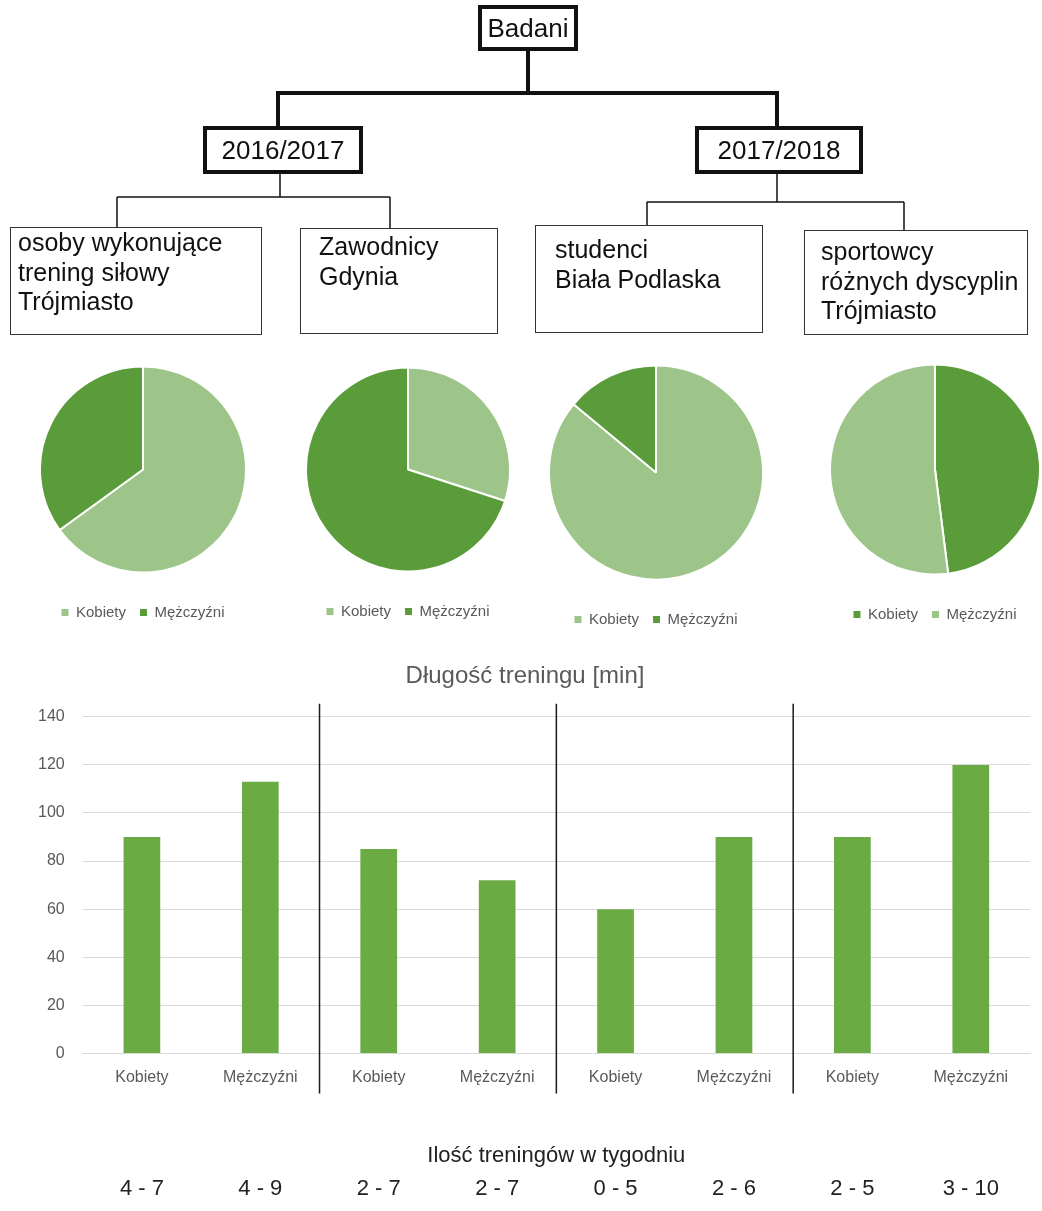 This screenshot has width=1042, height=1211. I want to click on y-tick-label: 20, so click(55, 1004).